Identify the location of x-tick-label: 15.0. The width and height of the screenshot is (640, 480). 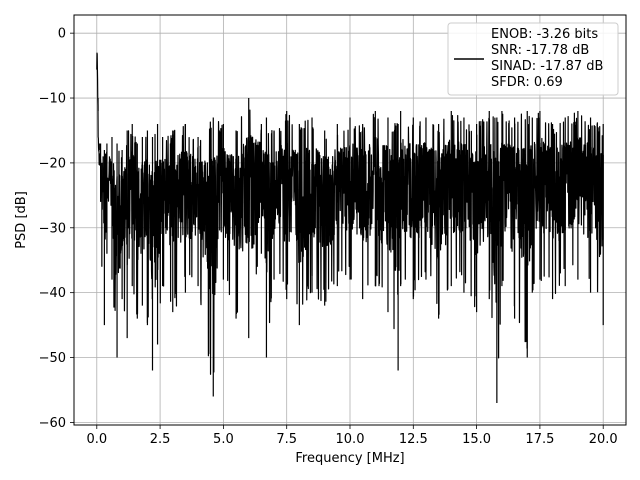
(476, 439).